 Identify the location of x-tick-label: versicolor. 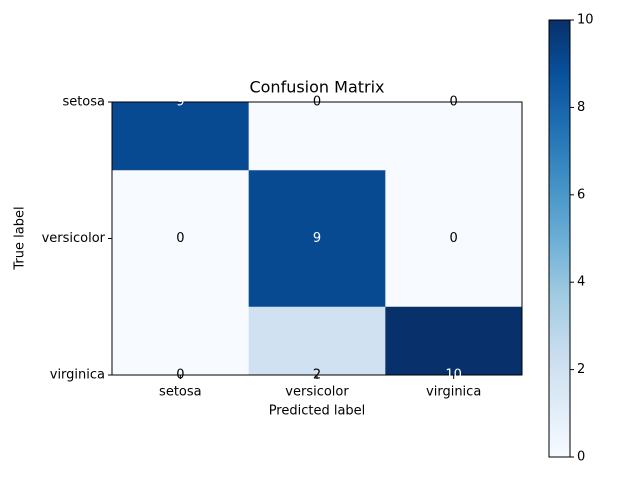
(317, 392).